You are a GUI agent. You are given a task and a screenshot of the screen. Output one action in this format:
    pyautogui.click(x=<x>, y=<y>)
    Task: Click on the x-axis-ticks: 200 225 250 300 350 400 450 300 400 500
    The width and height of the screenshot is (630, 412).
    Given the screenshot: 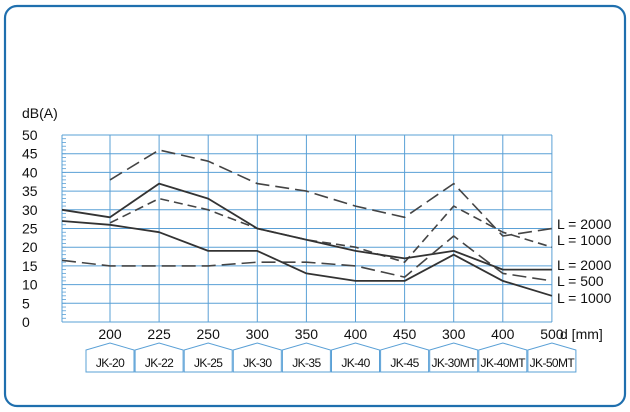 What is the action you would take?
    pyautogui.click(x=330, y=334)
    